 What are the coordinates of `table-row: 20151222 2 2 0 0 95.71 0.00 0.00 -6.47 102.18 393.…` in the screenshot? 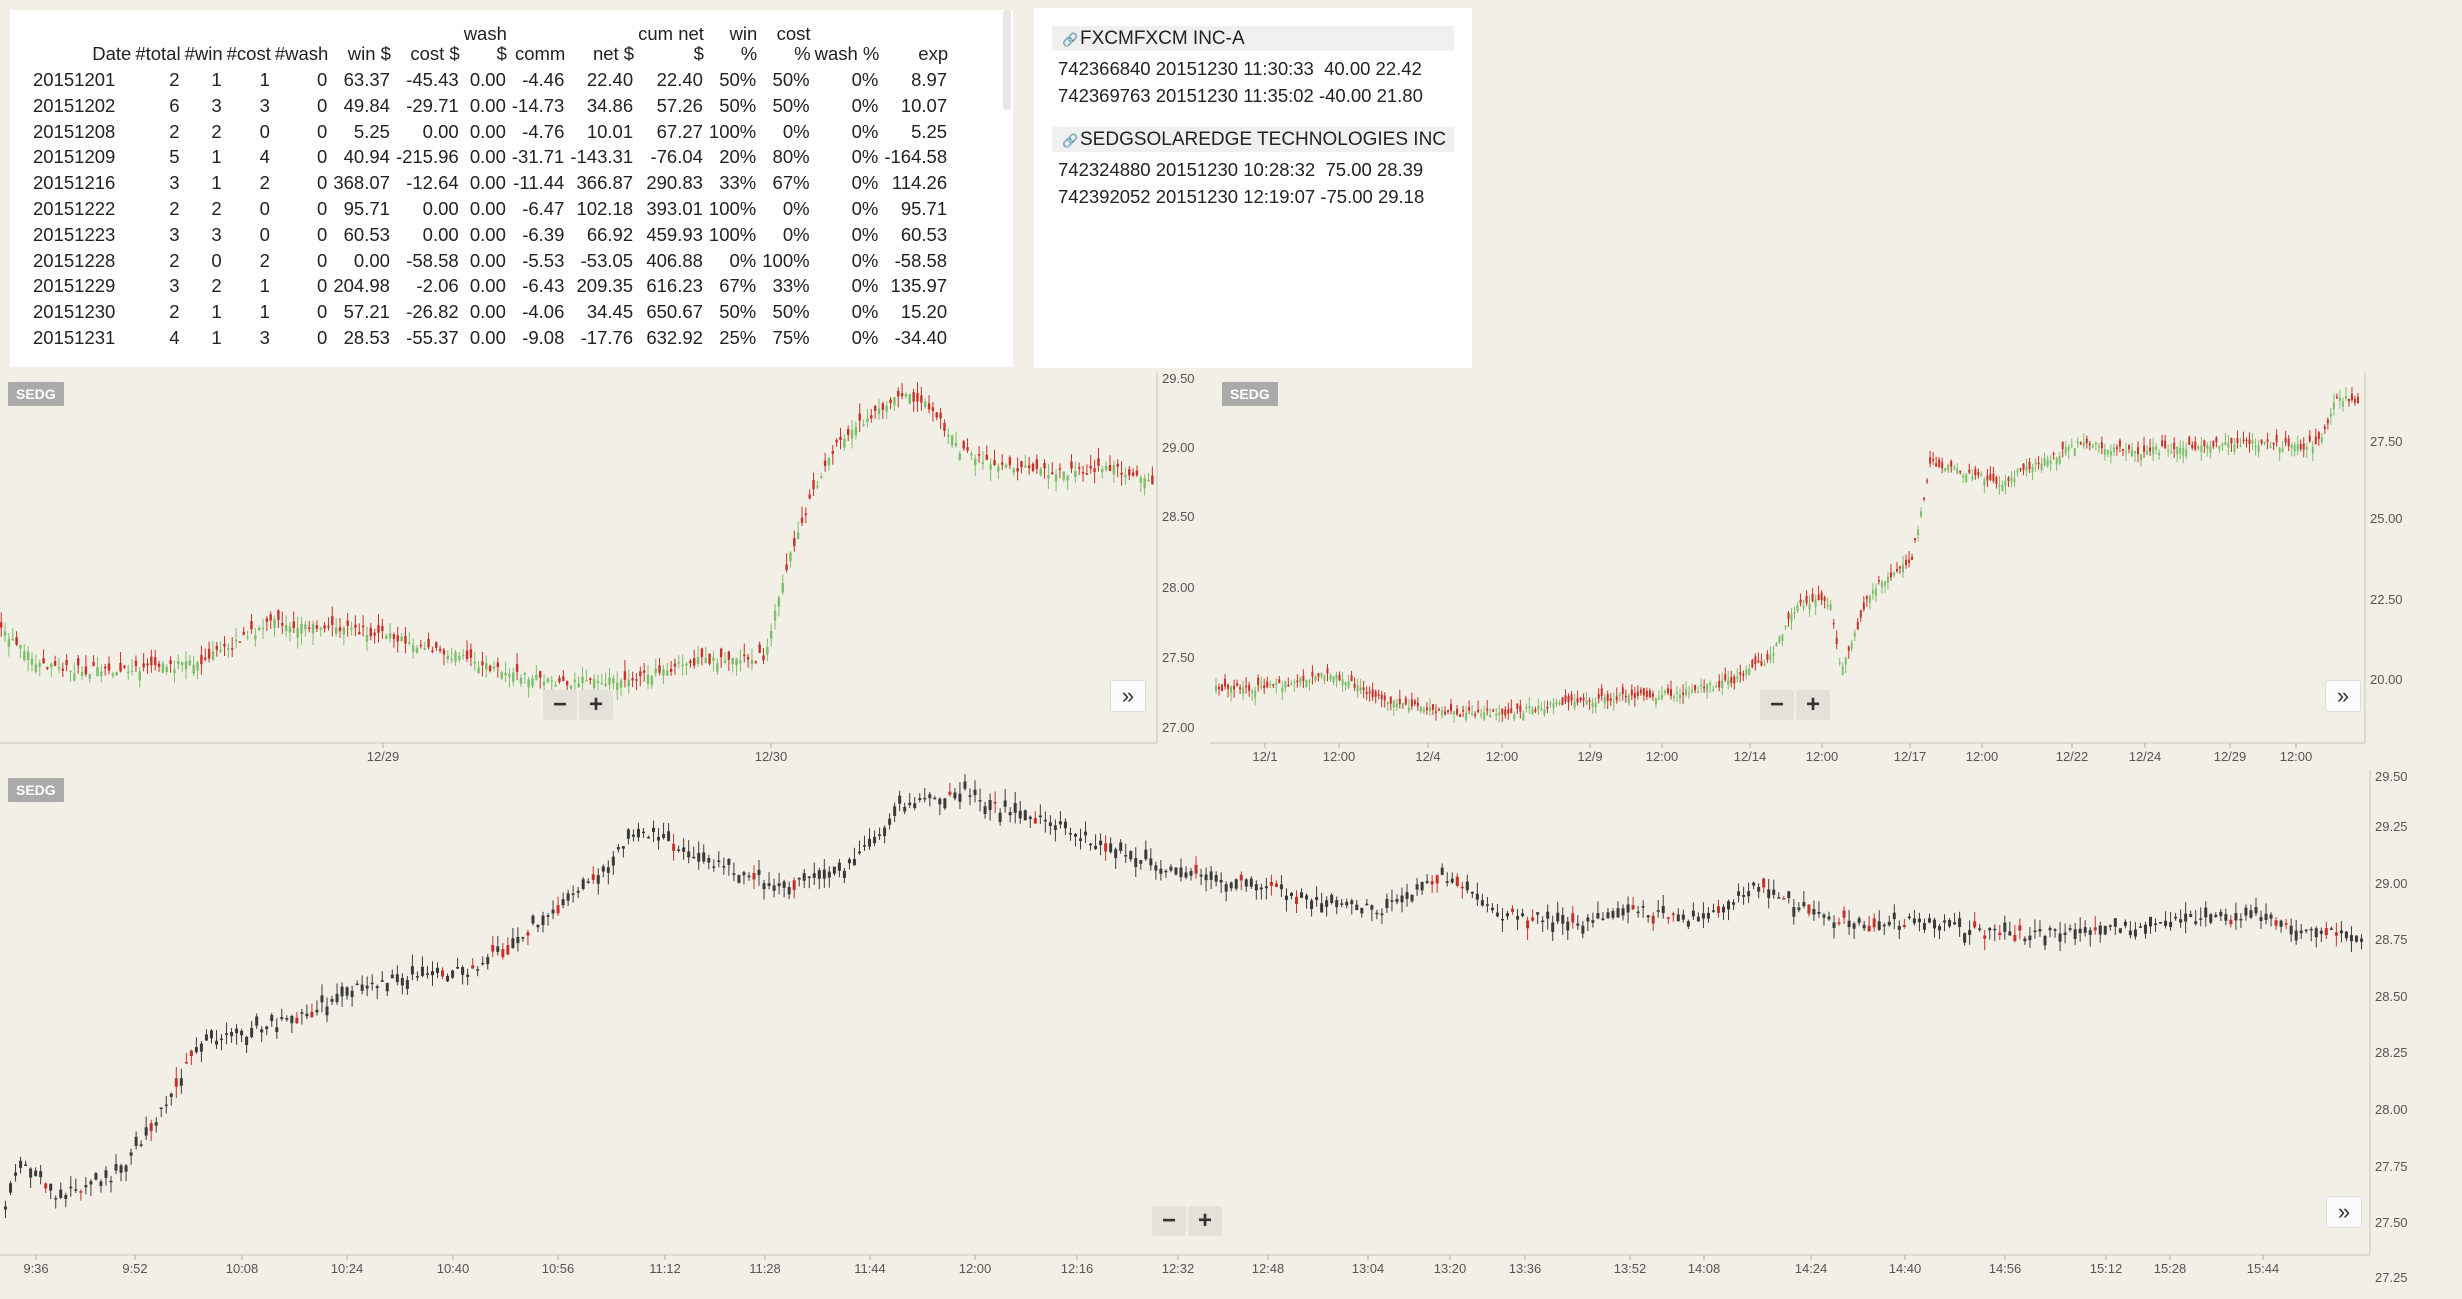 It's located at (490, 209).